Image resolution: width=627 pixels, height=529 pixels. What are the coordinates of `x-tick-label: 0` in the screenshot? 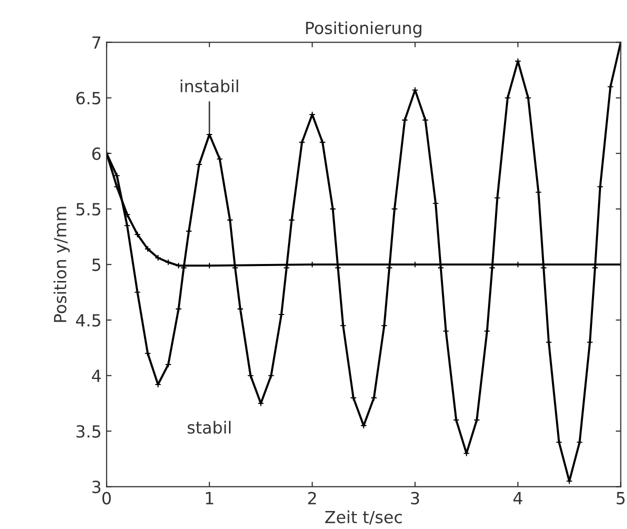 It's located at (106, 498).